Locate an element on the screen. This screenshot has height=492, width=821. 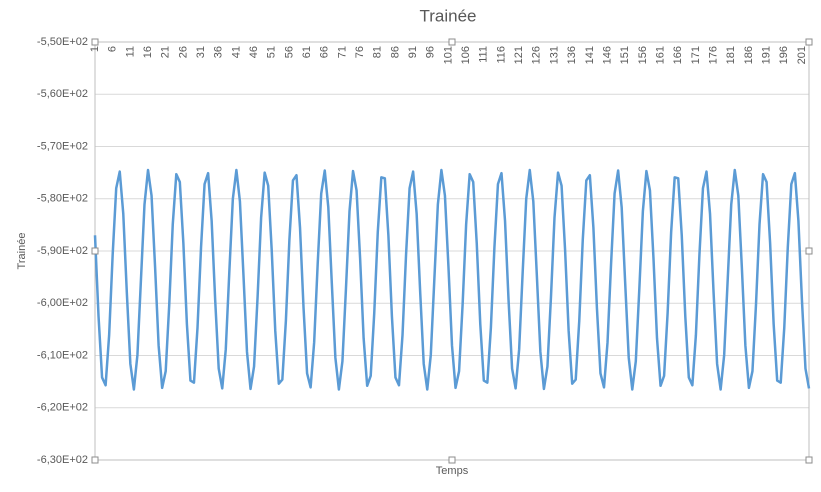
x-tick-label: 21 is located at coordinates (166, 52).